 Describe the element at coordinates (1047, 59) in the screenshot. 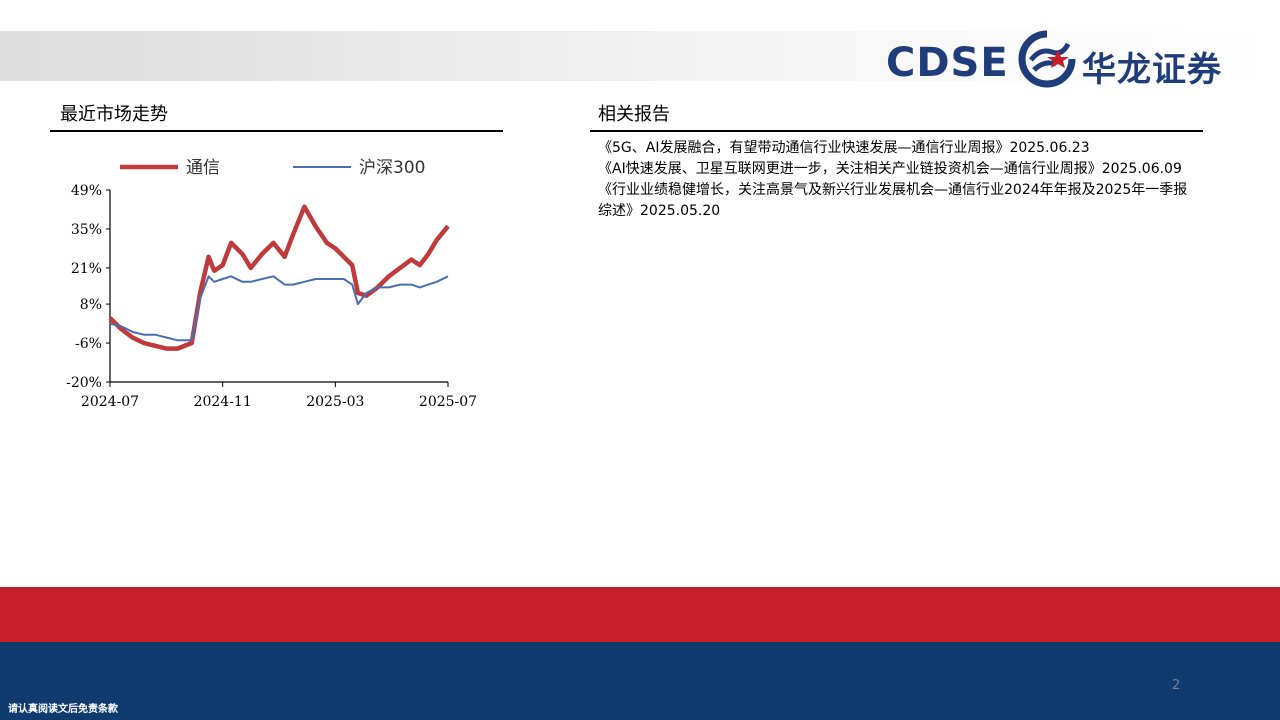

I see `dragon-logo-icon` at that location.